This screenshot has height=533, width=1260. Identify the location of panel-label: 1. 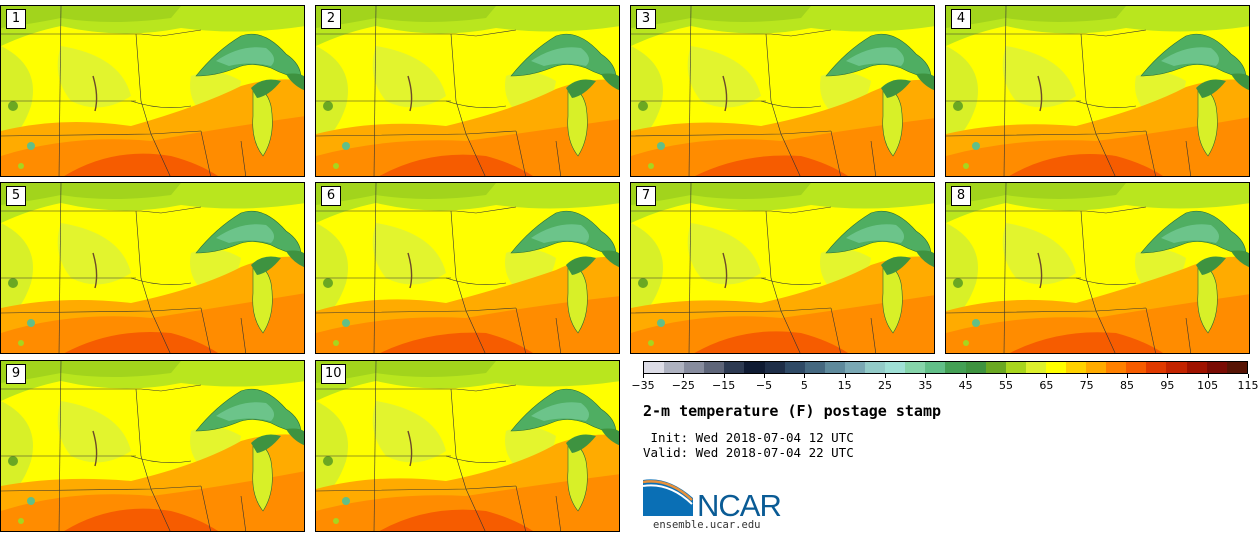
(16, 19).